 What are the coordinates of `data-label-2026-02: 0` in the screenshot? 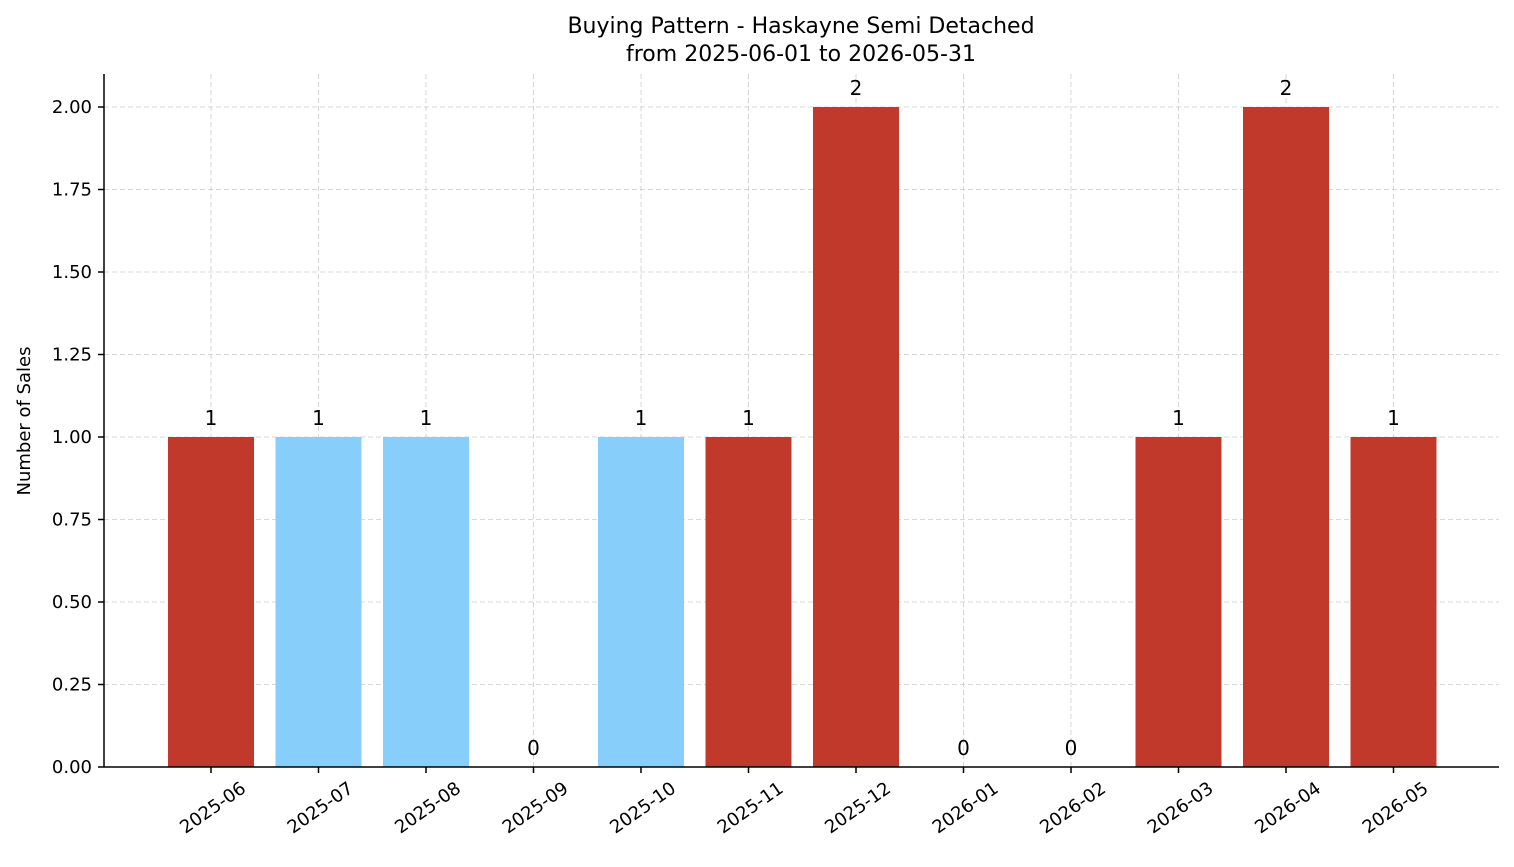 It's located at (1071, 748).